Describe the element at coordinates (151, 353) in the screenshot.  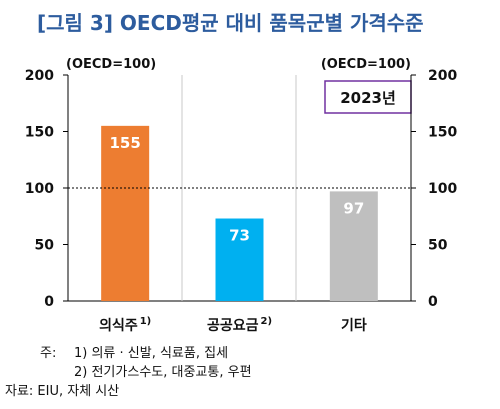
I see `note-1: 1) 의류 · 신발, 식료품, 집세` at that location.